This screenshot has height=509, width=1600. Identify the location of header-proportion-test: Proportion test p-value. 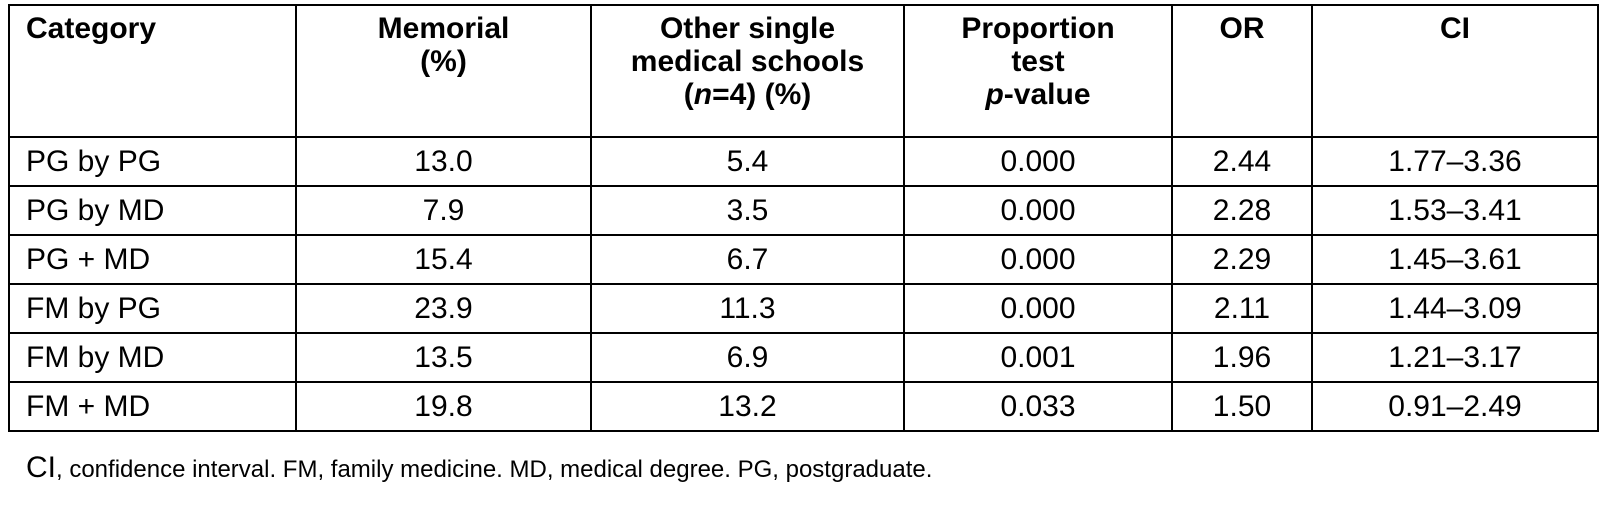
(1038, 71).